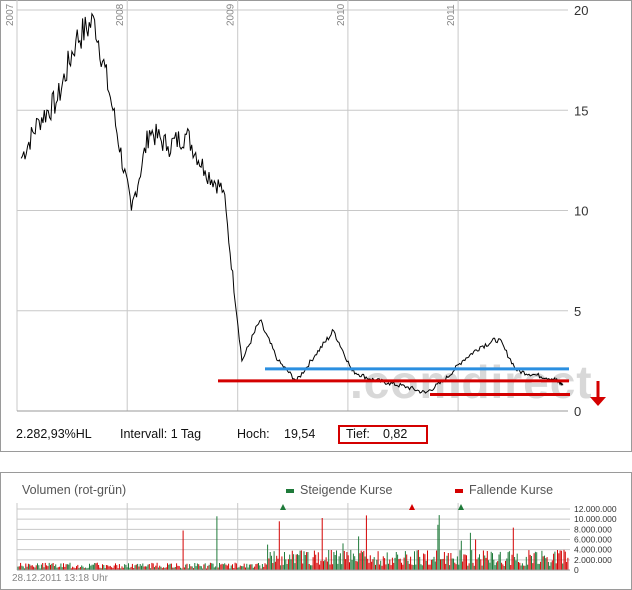 The height and width of the screenshot is (590, 632). What do you see at coordinates (346, 490) in the screenshot?
I see `legend-rising-label: Steigende Kurse` at bounding box center [346, 490].